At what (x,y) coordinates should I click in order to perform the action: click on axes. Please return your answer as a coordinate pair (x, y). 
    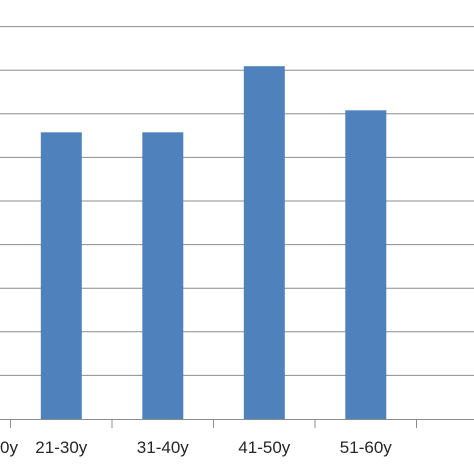
    Looking at the image, I should click on (237, 423).